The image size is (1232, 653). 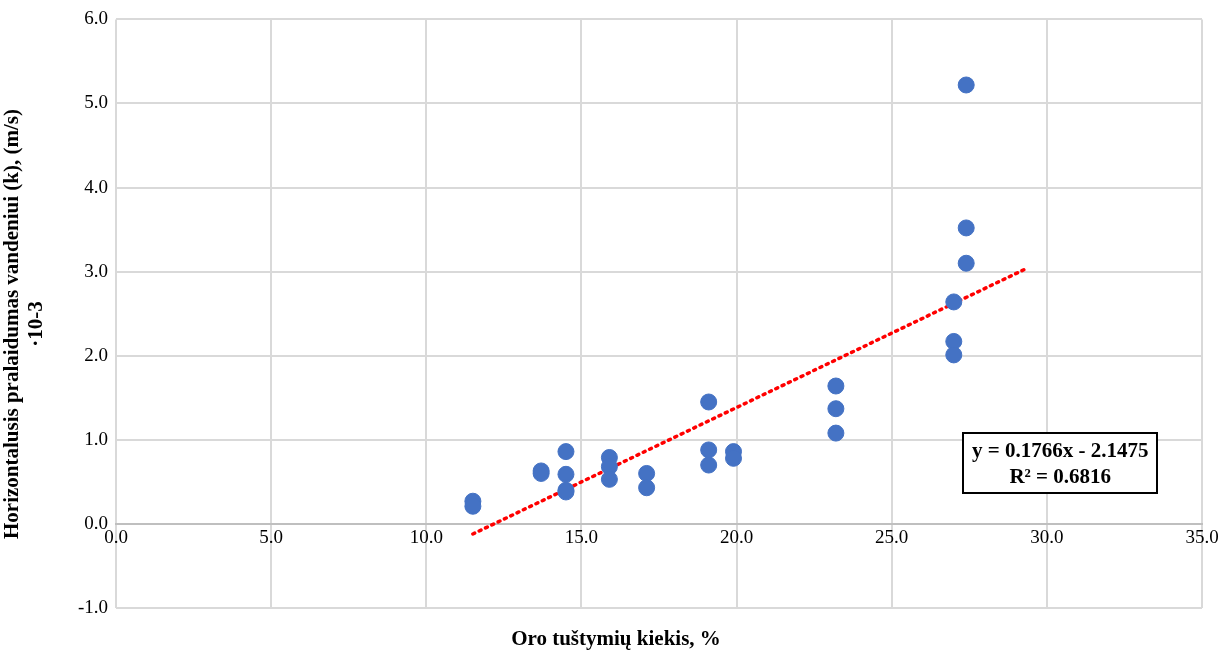 What do you see at coordinates (96, 270) in the screenshot?
I see `y-tick-label: 3.0` at bounding box center [96, 270].